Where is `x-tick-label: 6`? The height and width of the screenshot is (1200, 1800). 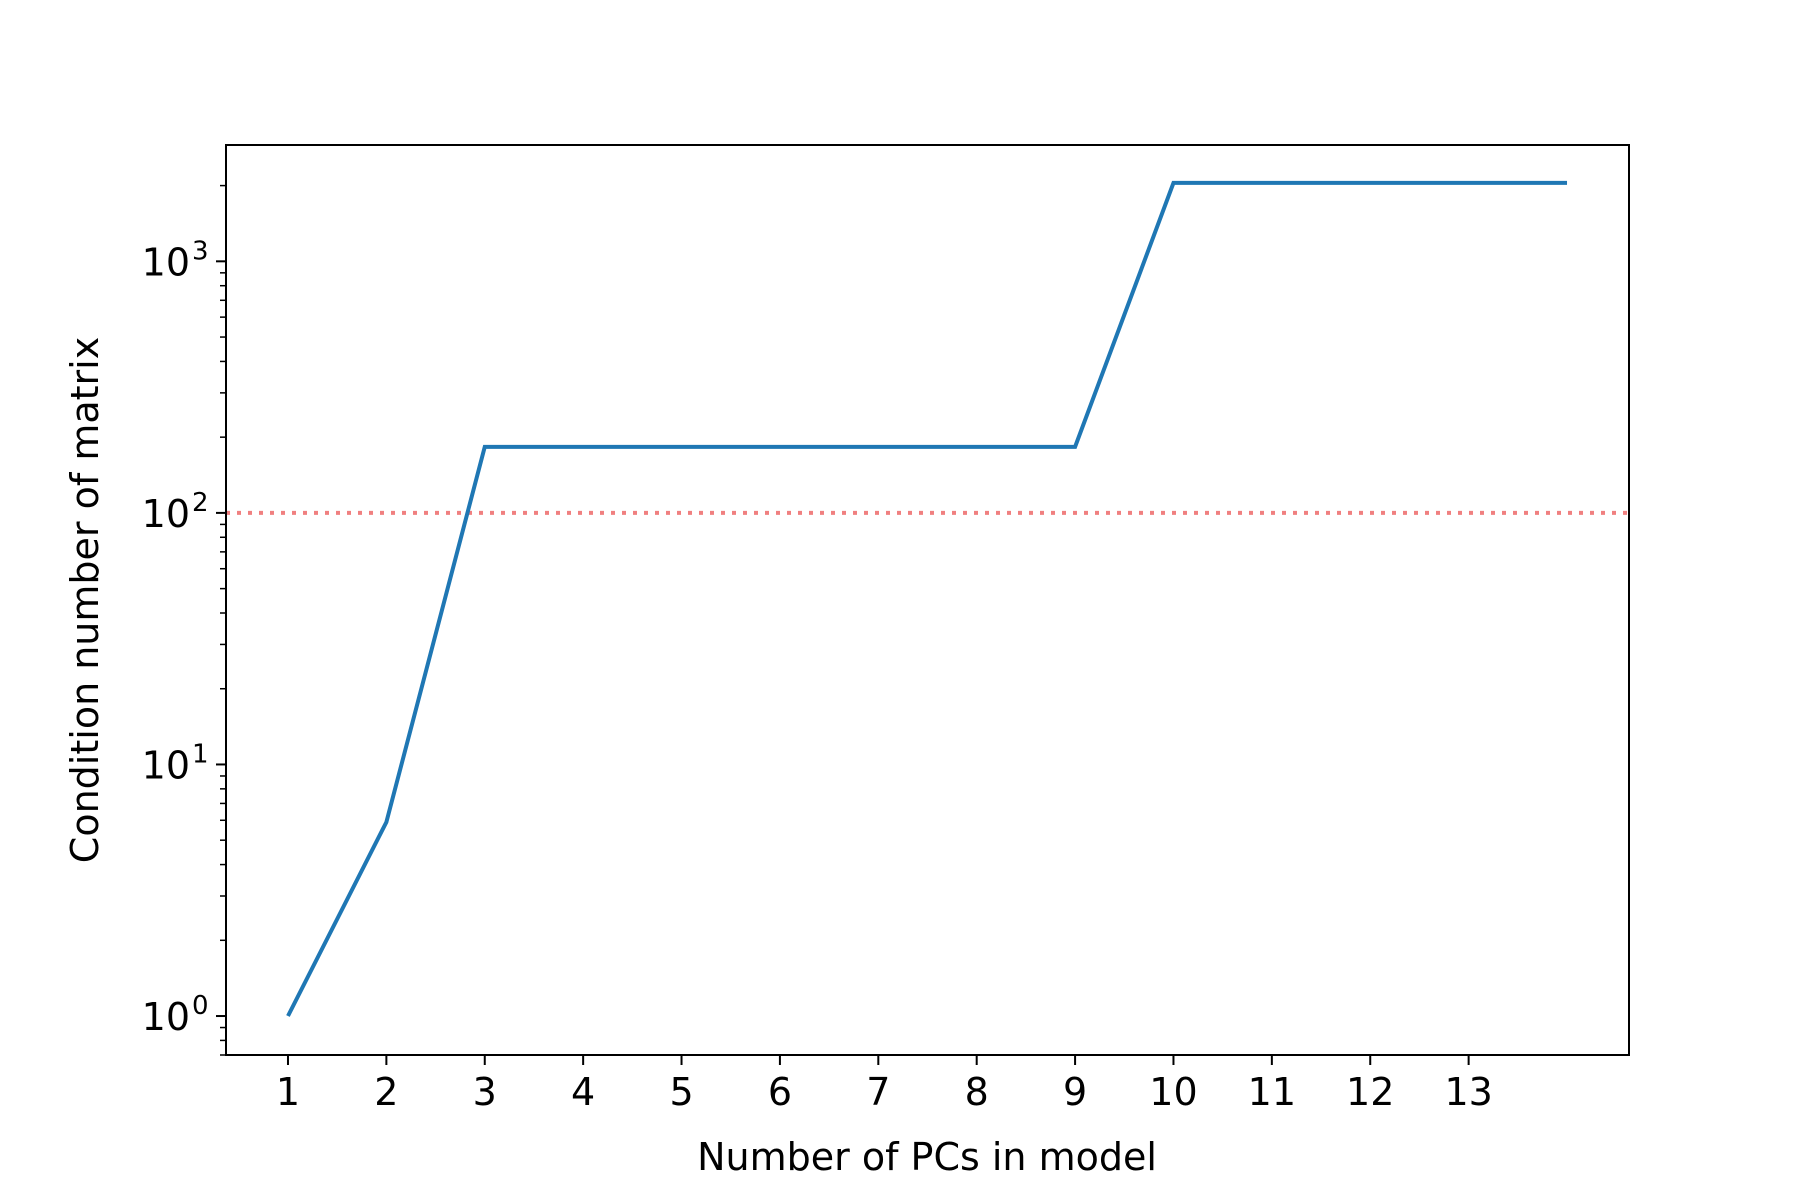 x-tick-label: 6 is located at coordinates (780, 1092).